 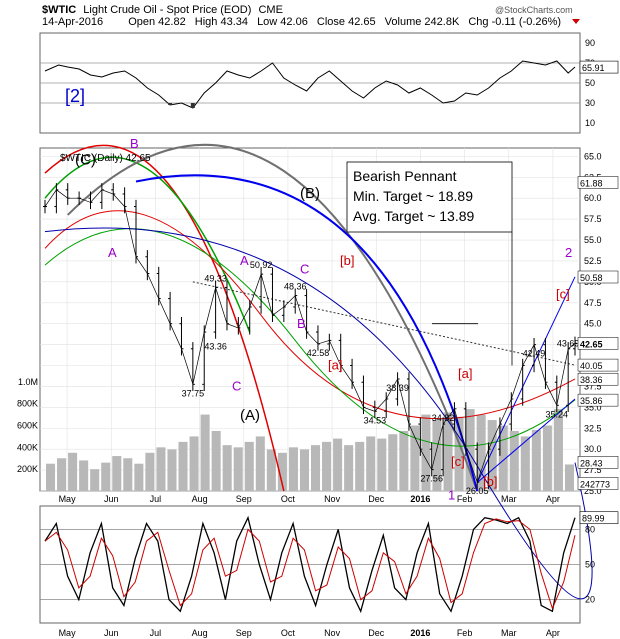 What do you see at coordinates (514, 22) in the screenshot?
I see `quote-change: Chg -0.11 (-0.26%)` at bounding box center [514, 22].